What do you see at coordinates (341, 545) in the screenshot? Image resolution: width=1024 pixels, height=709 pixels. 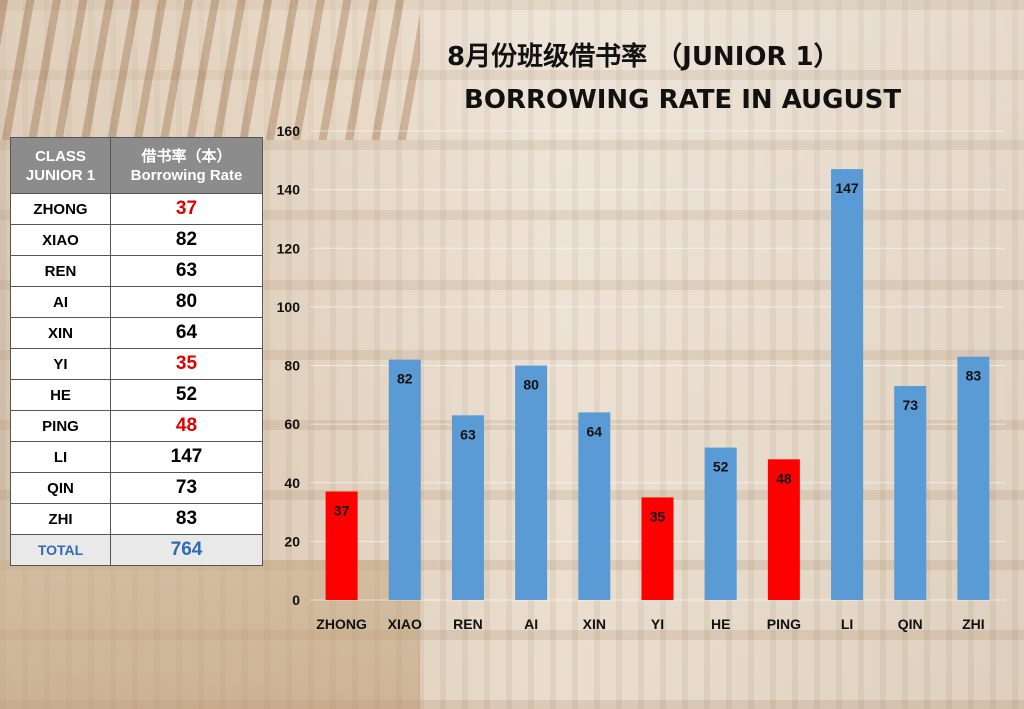 I see `bar-zhong` at bounding box center [341, 545].